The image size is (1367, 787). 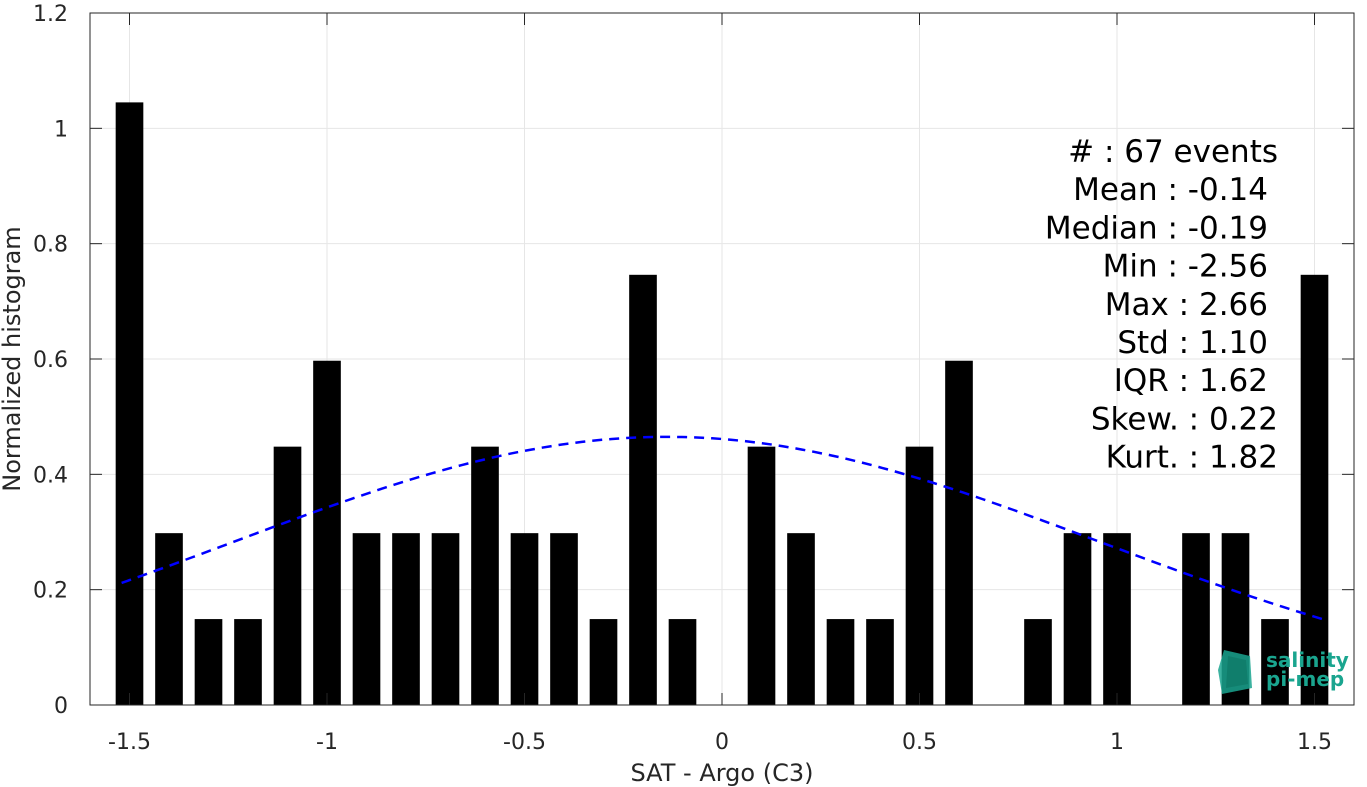 I want to click on x-tick-label: -1.5, so click(x=129, y=742).